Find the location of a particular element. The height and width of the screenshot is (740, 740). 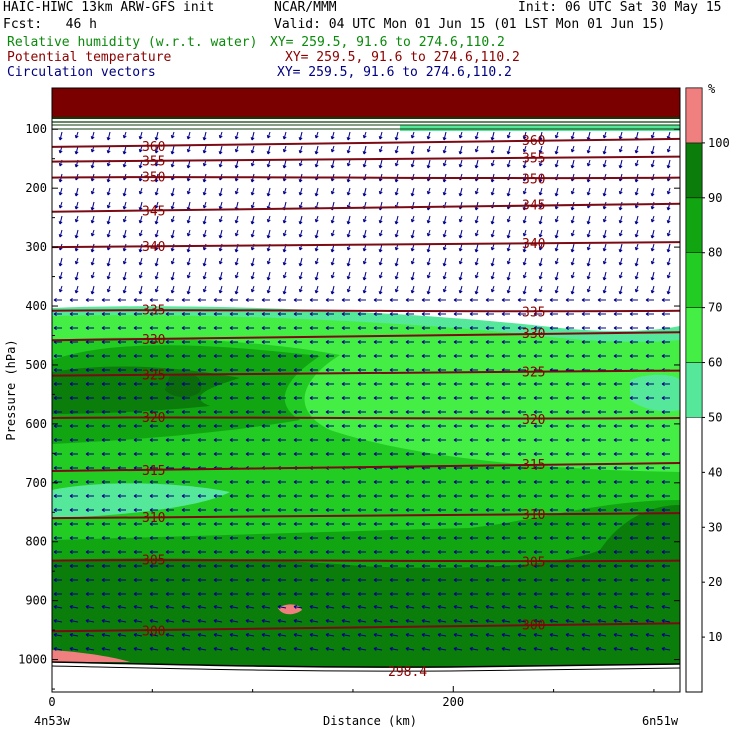

colorbar-band is located at coordinates (694, 335).